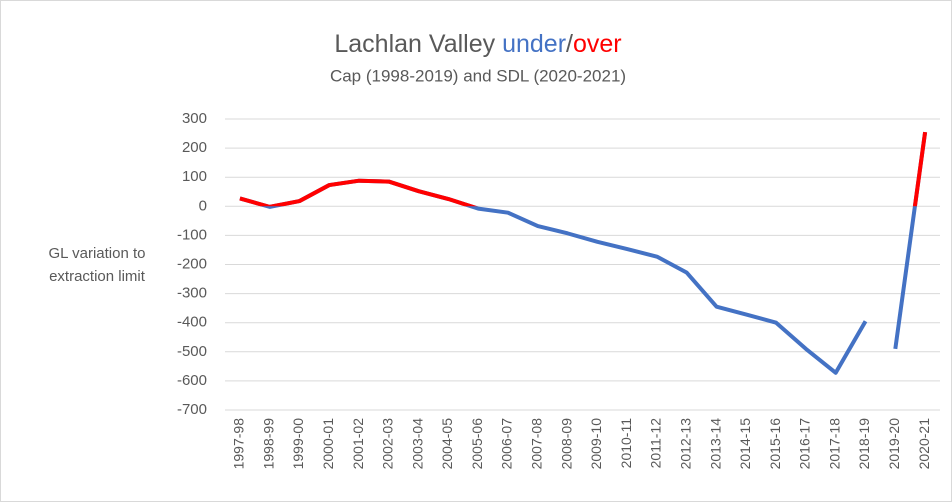 The image size is (952, 502). What do you see at coordinates (537, 444) in the screenshot?
I see `x-tick-label: 2007-08` at bounding box center [537, 444].